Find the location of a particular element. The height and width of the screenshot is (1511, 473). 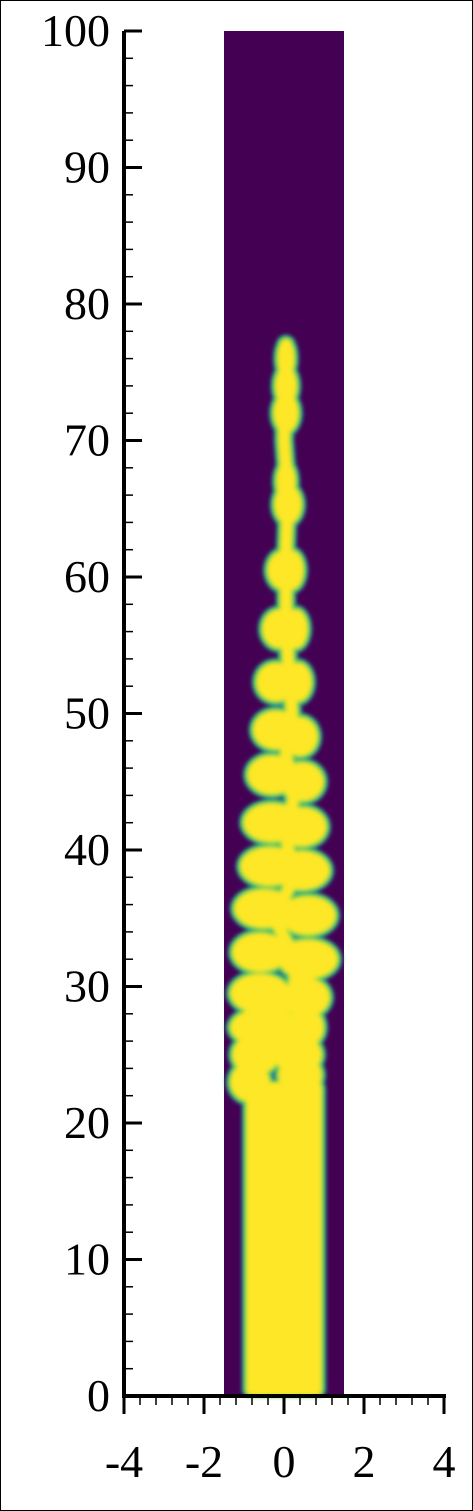

y-tick-label: 80 is located at coordinates (87, 303).